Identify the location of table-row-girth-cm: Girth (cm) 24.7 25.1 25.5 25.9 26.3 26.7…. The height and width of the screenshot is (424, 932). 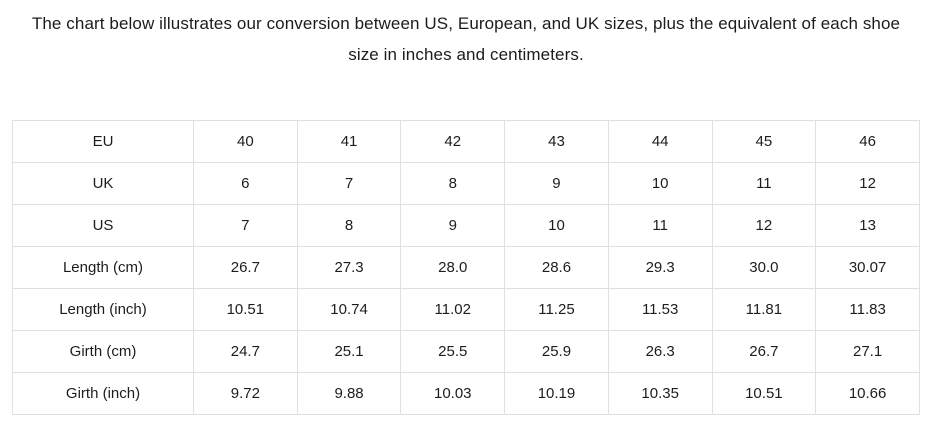
(466, 351).